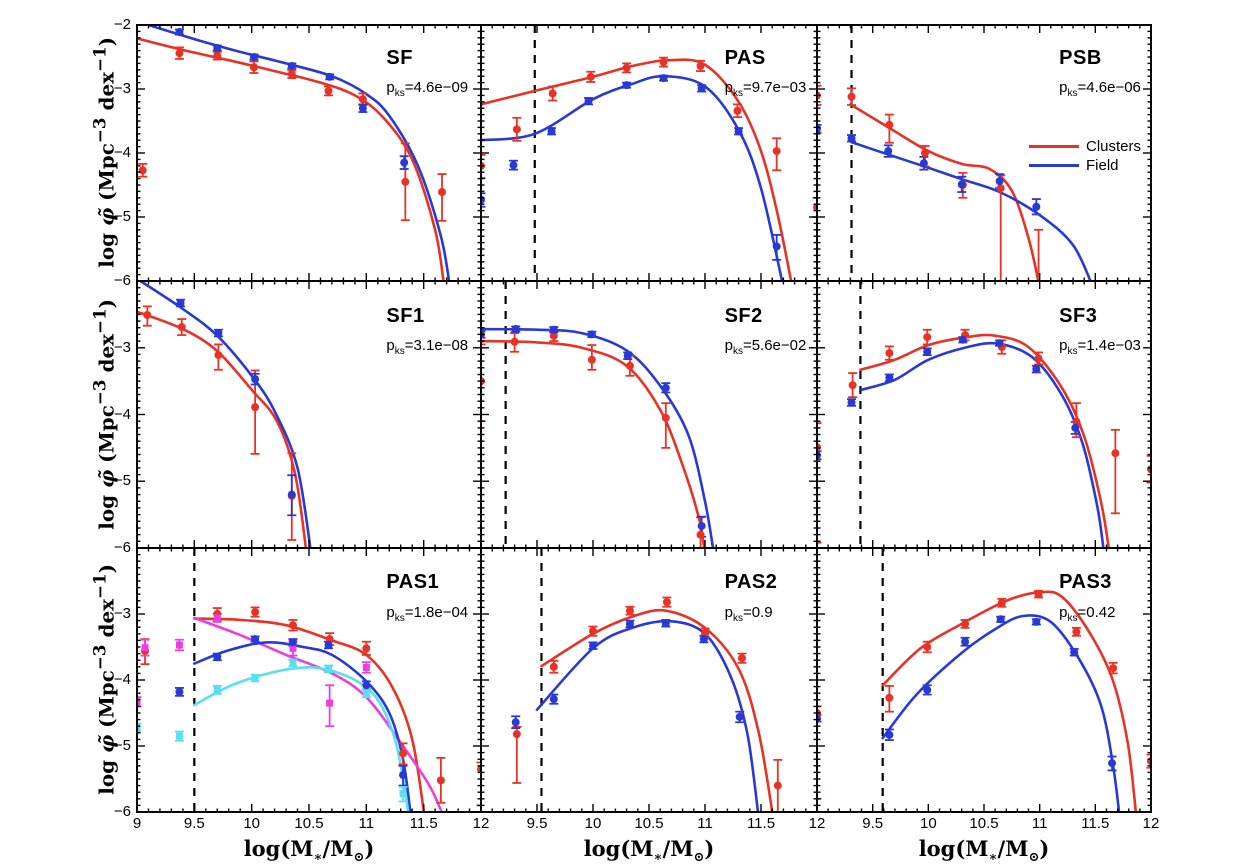 The width and height of the screenshot is (1248, 866). I want to click on panel-sf3, so click(984, 414).